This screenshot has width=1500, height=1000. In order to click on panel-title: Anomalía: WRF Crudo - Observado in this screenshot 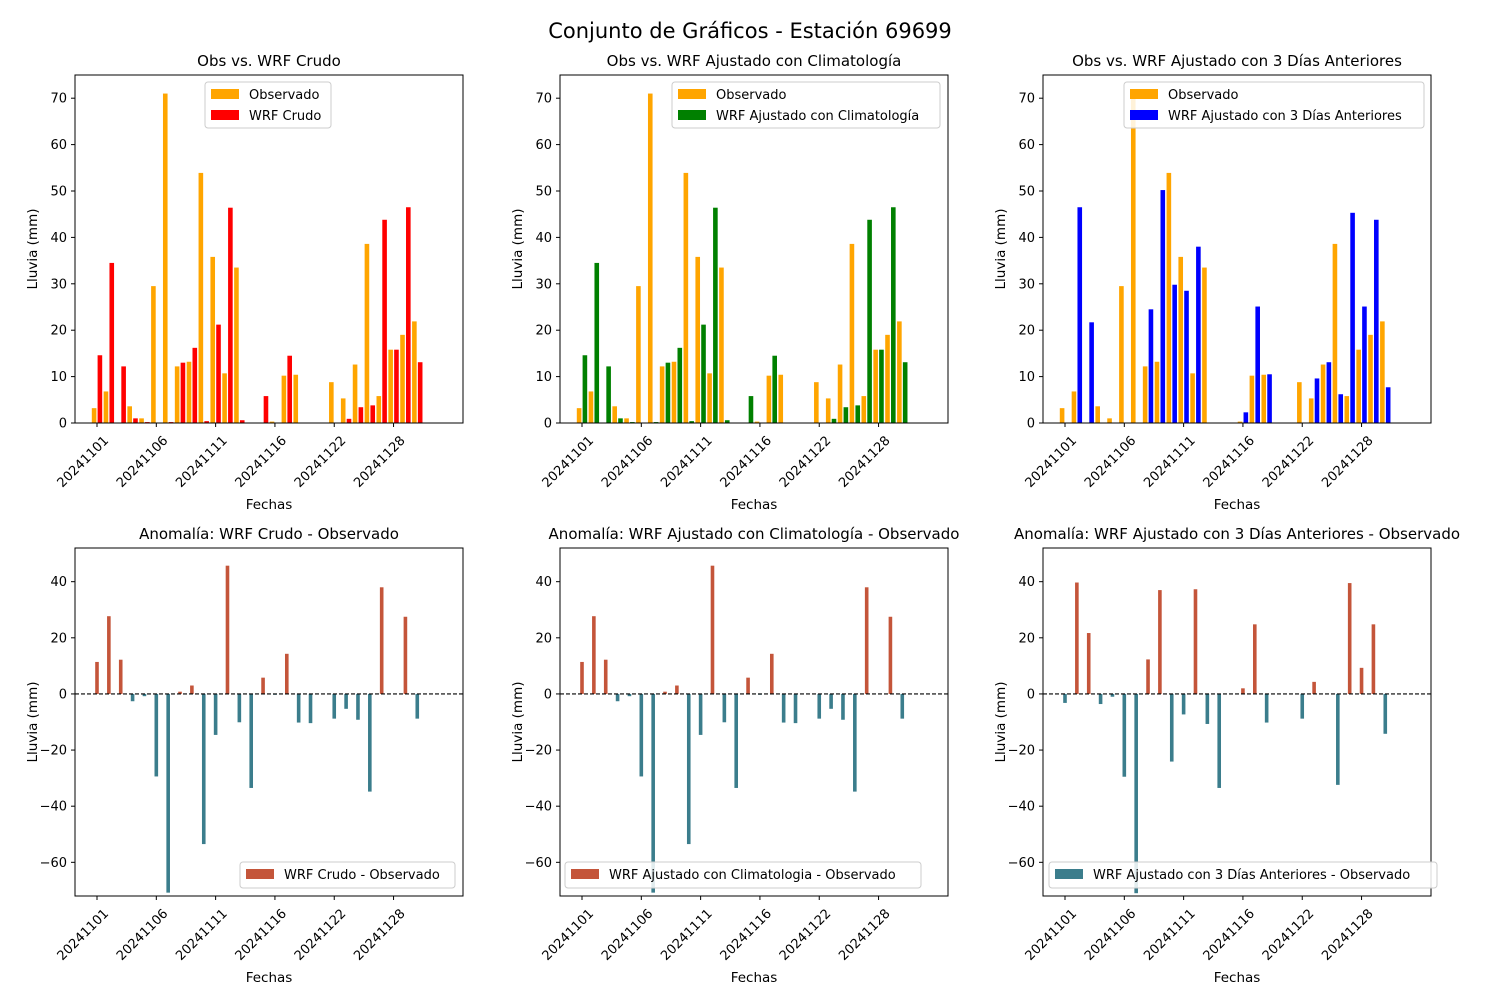, I will do `click(269, 534)`.